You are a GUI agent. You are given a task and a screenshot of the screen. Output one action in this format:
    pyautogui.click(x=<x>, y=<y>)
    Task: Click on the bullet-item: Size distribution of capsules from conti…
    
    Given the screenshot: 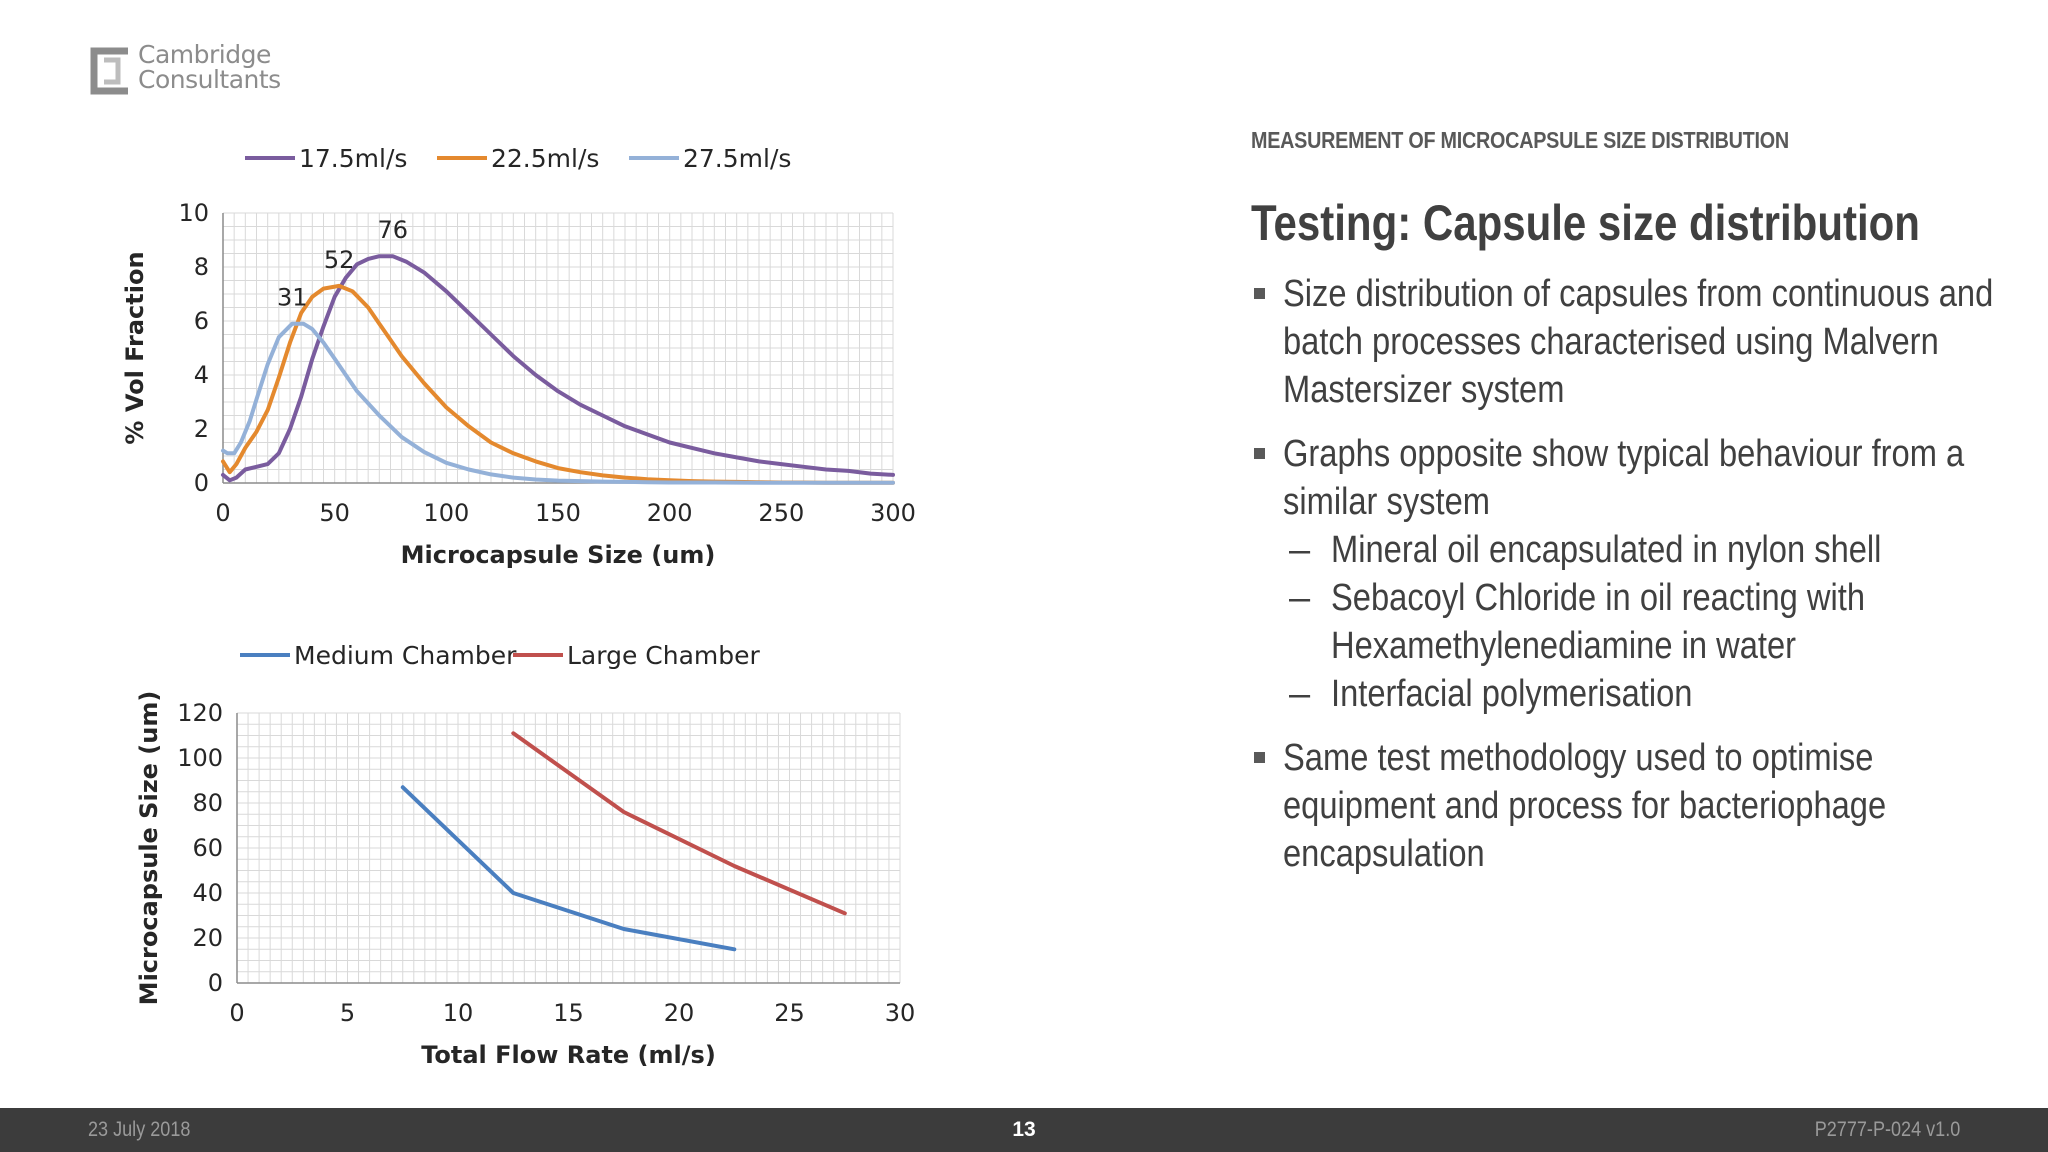 What is the action you would take?
    pyautogui.click(x=1631, y=342)
    